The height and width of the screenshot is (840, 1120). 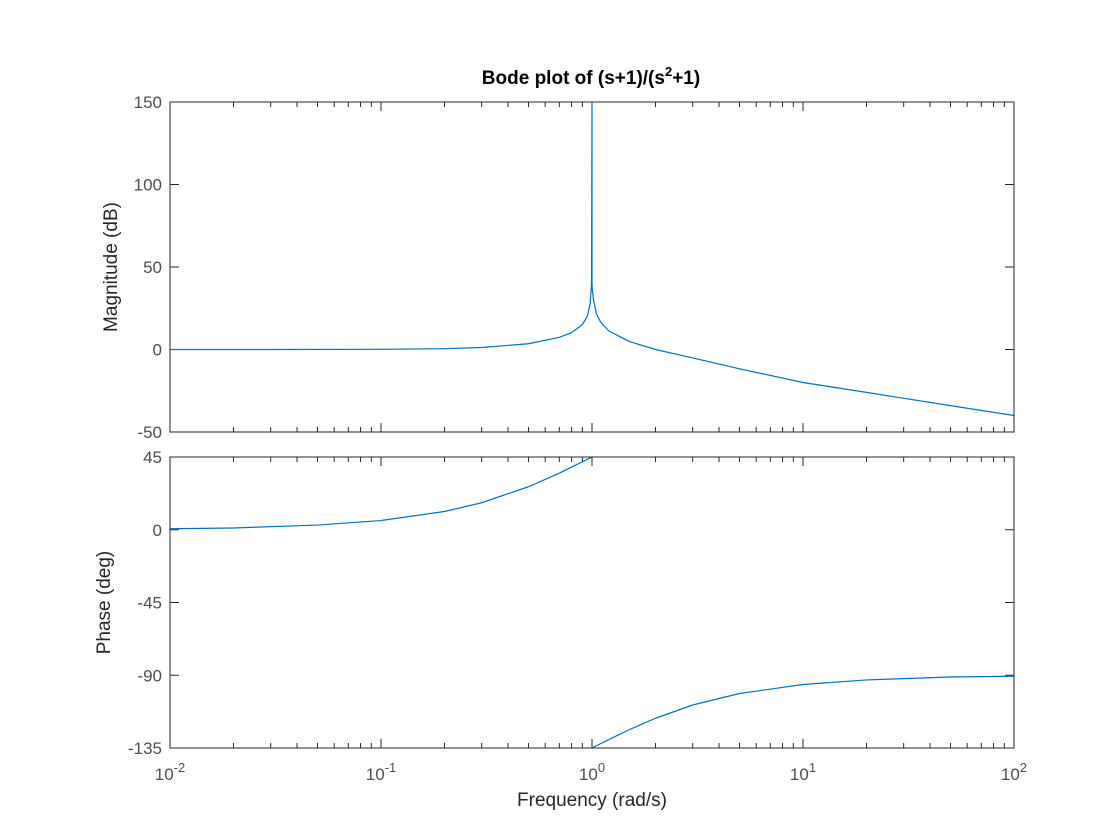 I want to click on mag-y-tick-label: -50, so click(x=149, y=432).